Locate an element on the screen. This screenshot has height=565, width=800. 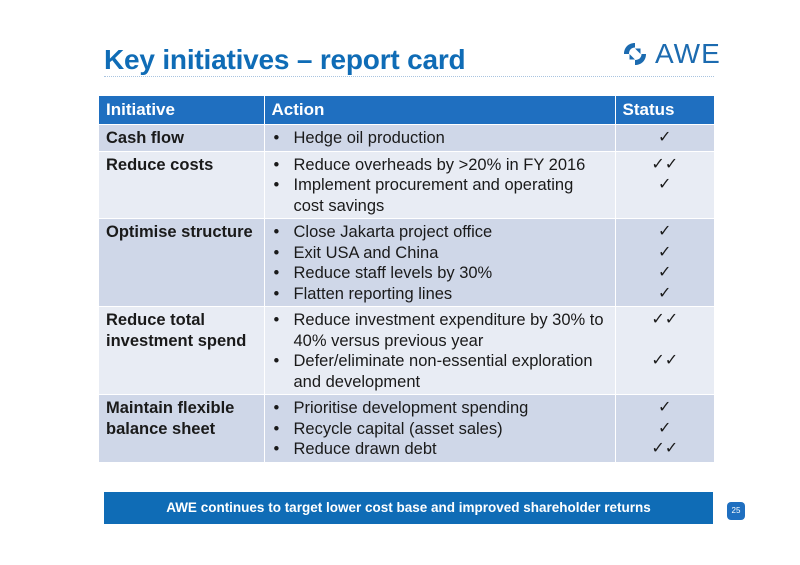
action-item: Hedge oil production is located at coordinates (440, 138).